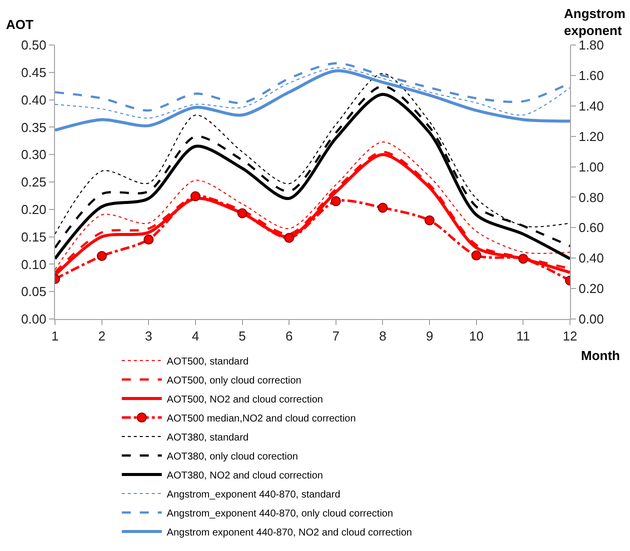  What do you see at coordinates (33, 45) in the screenshot?
I see `y-tick-label: 0.50` at bounding box center [33, 45].